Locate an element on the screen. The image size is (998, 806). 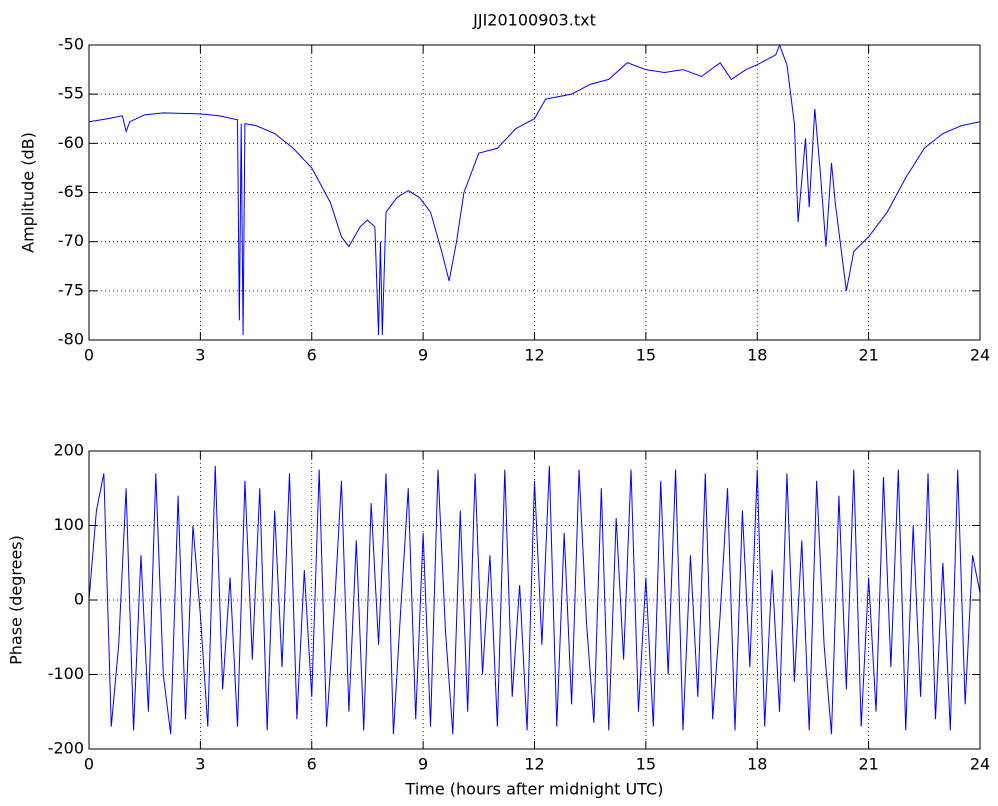
y-tick-label: -70 is located at coordinates (71, 240).